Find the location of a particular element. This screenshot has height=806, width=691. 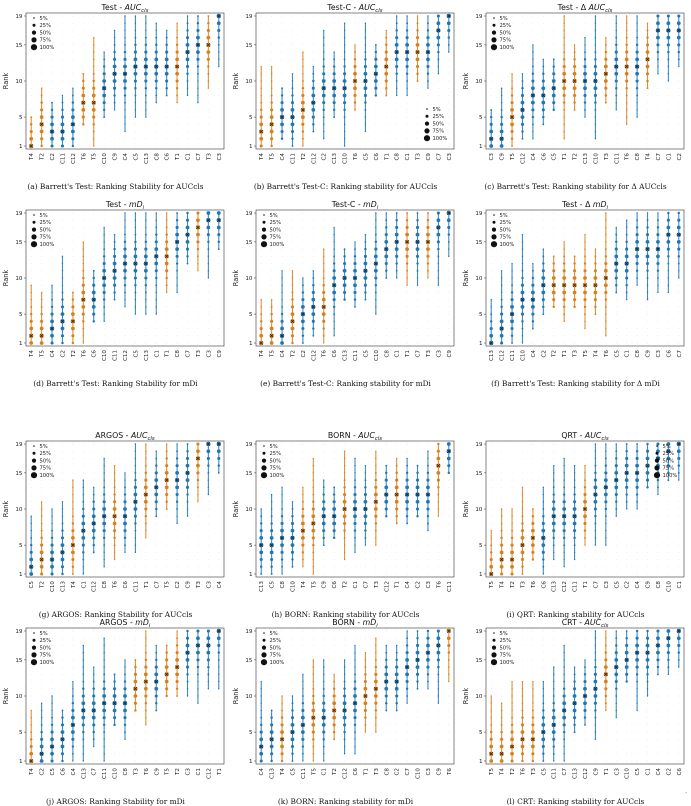

x-tick-label: C11 is located at coordinates (63, 158).